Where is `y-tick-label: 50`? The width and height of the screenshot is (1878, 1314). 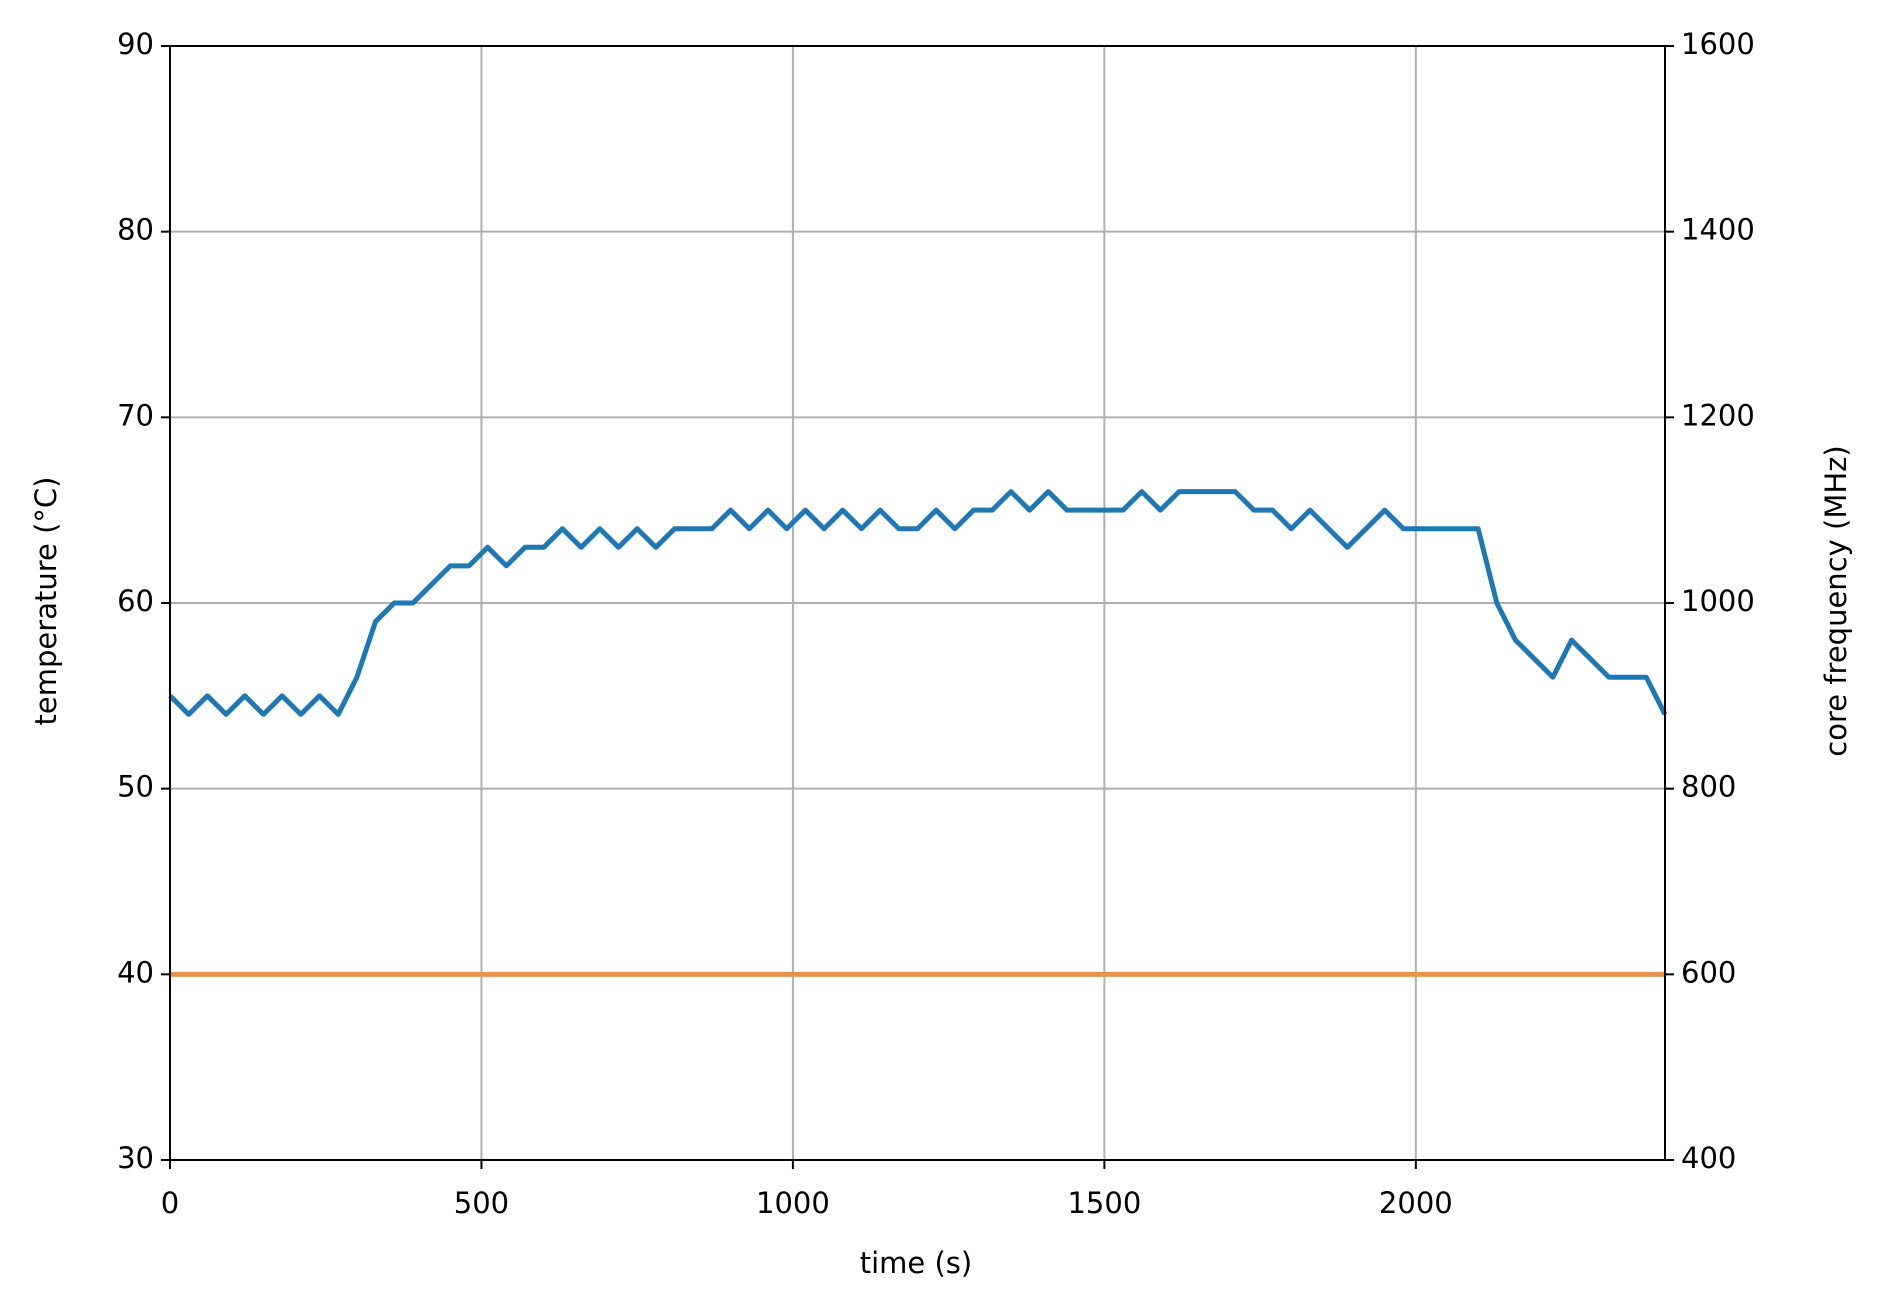 y-tick-label: 50 is located at coordinates (135, 787).